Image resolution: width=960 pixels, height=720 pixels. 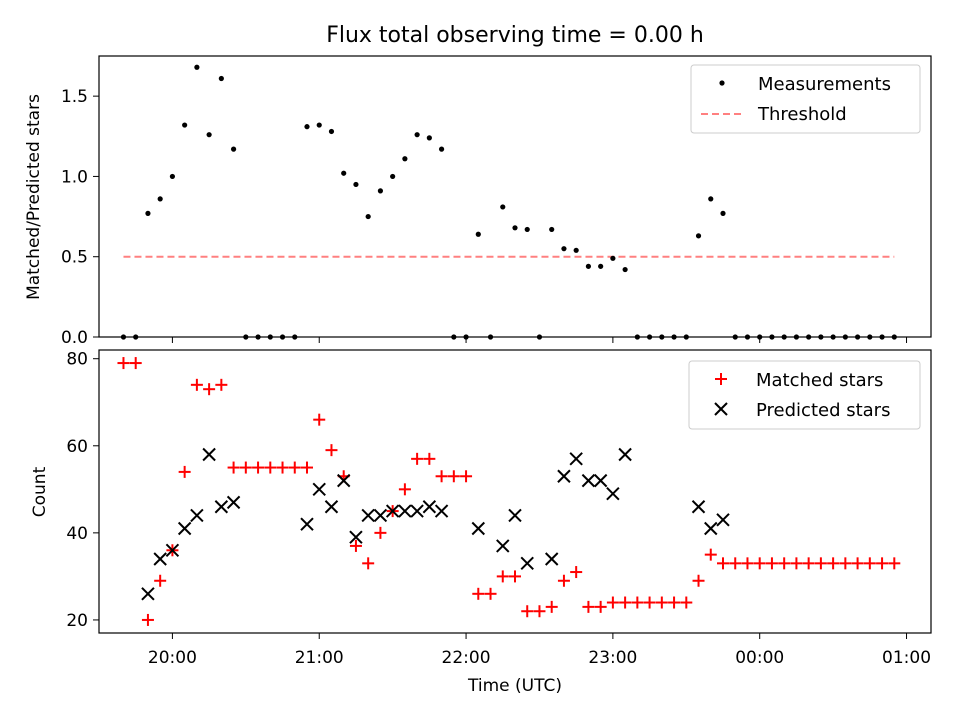 I want to click on top-x-ticks, so click(x=539, y=340).